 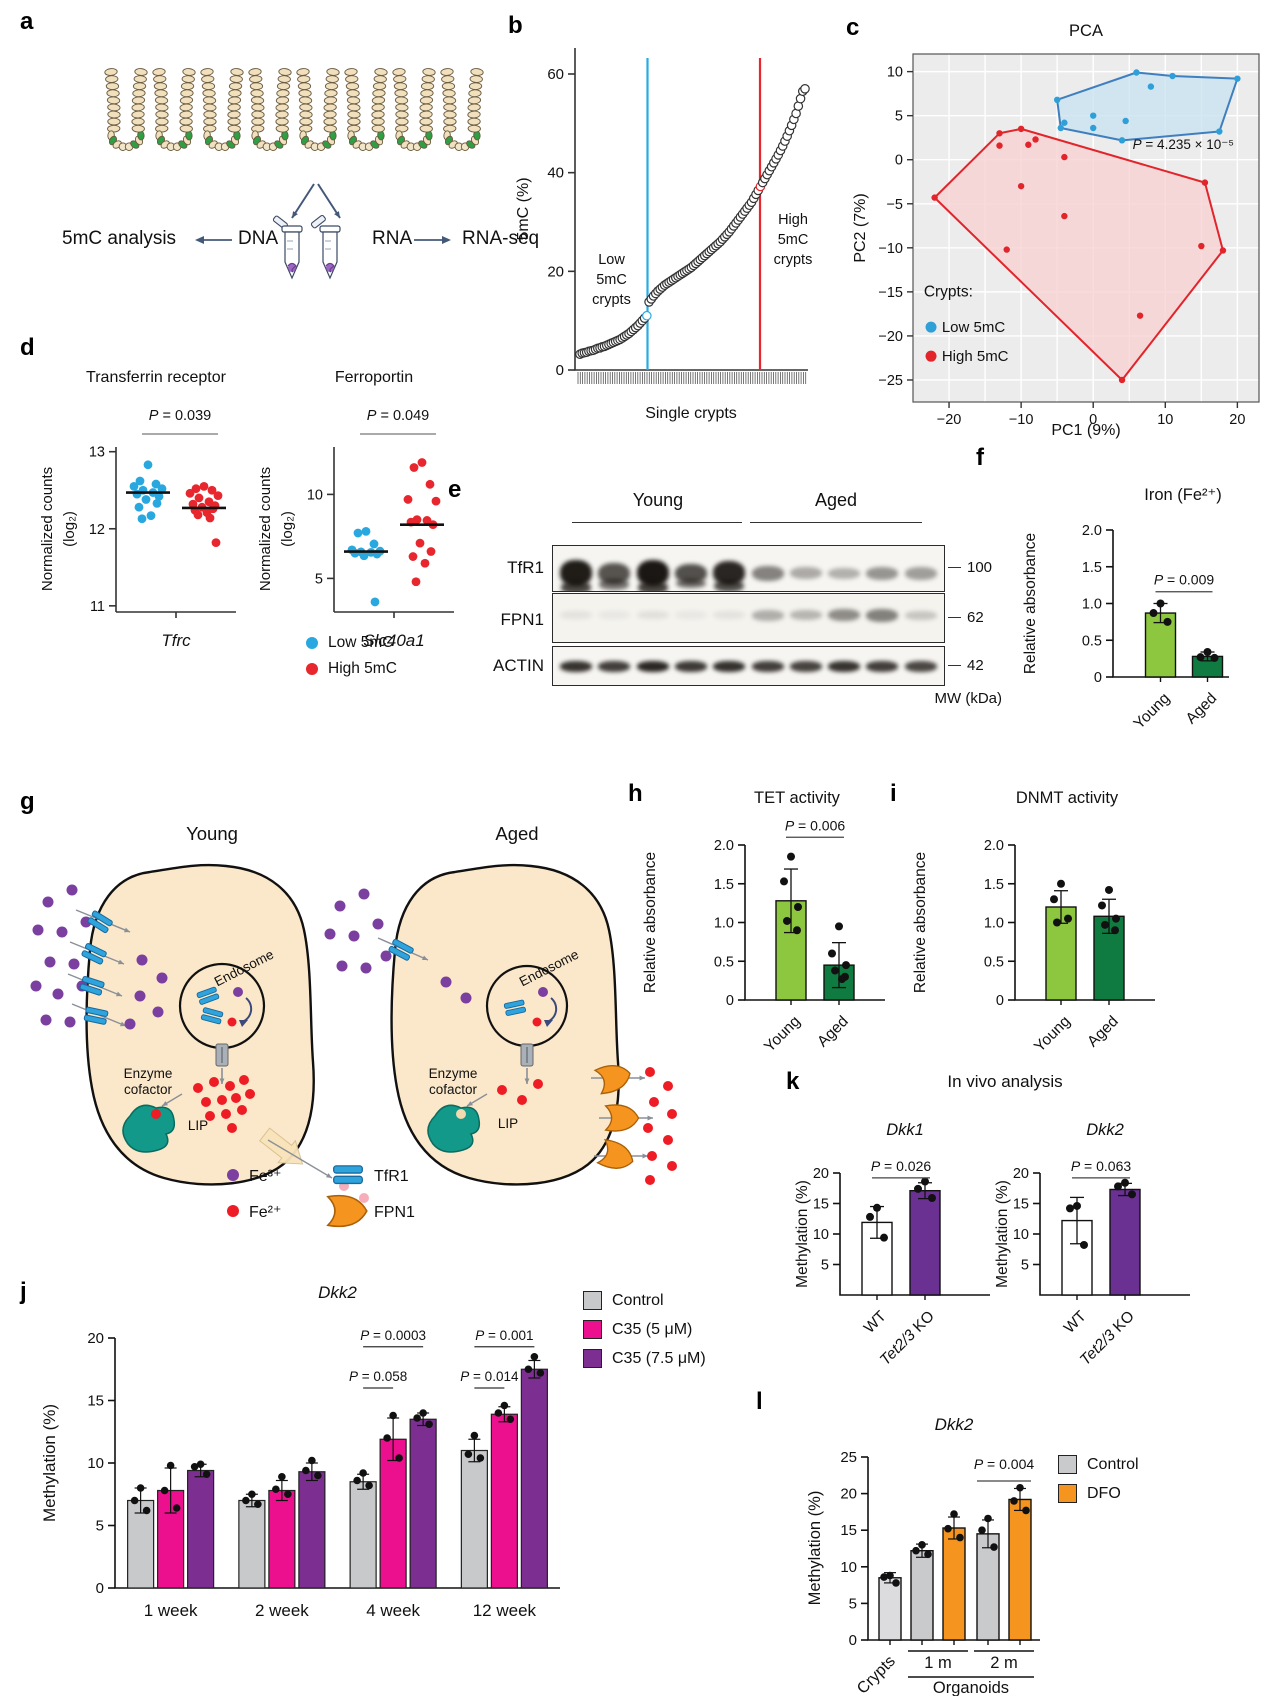 I want to click on control-l-swatch-icon, so click(x=1067, y=1464).